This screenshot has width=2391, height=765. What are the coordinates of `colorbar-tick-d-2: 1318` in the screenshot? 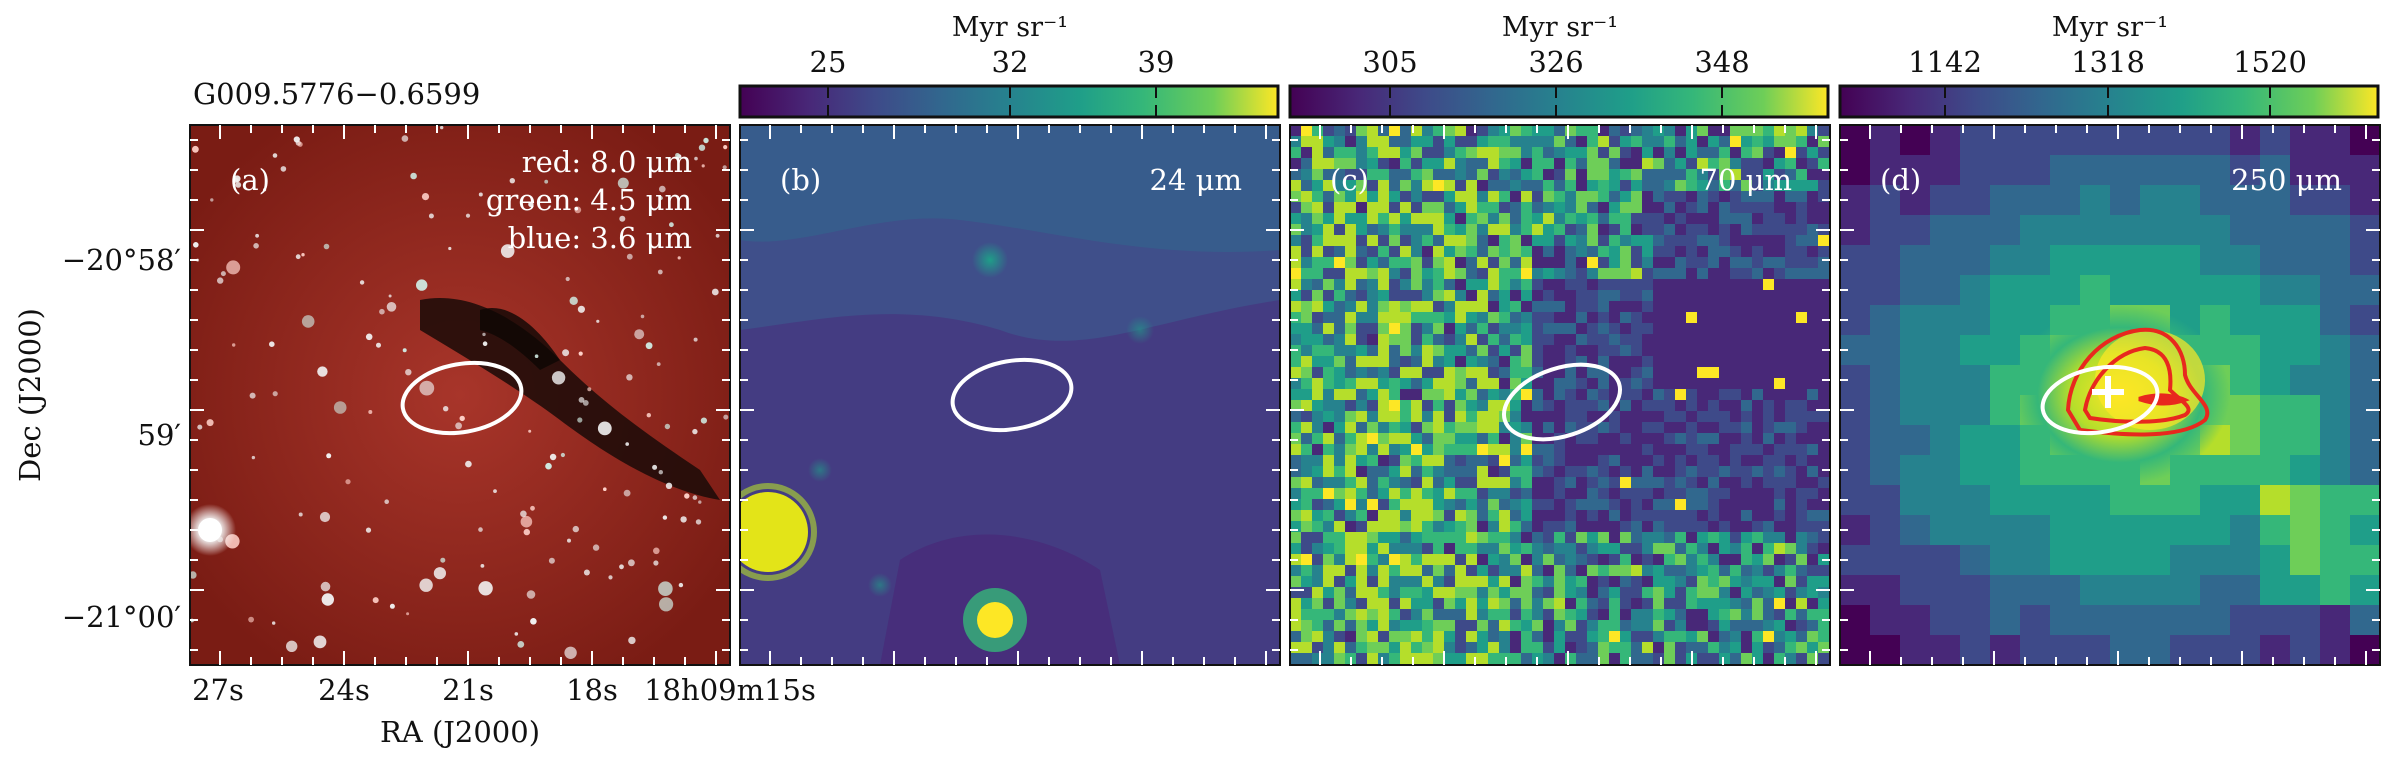 It's located at (2108, 62).